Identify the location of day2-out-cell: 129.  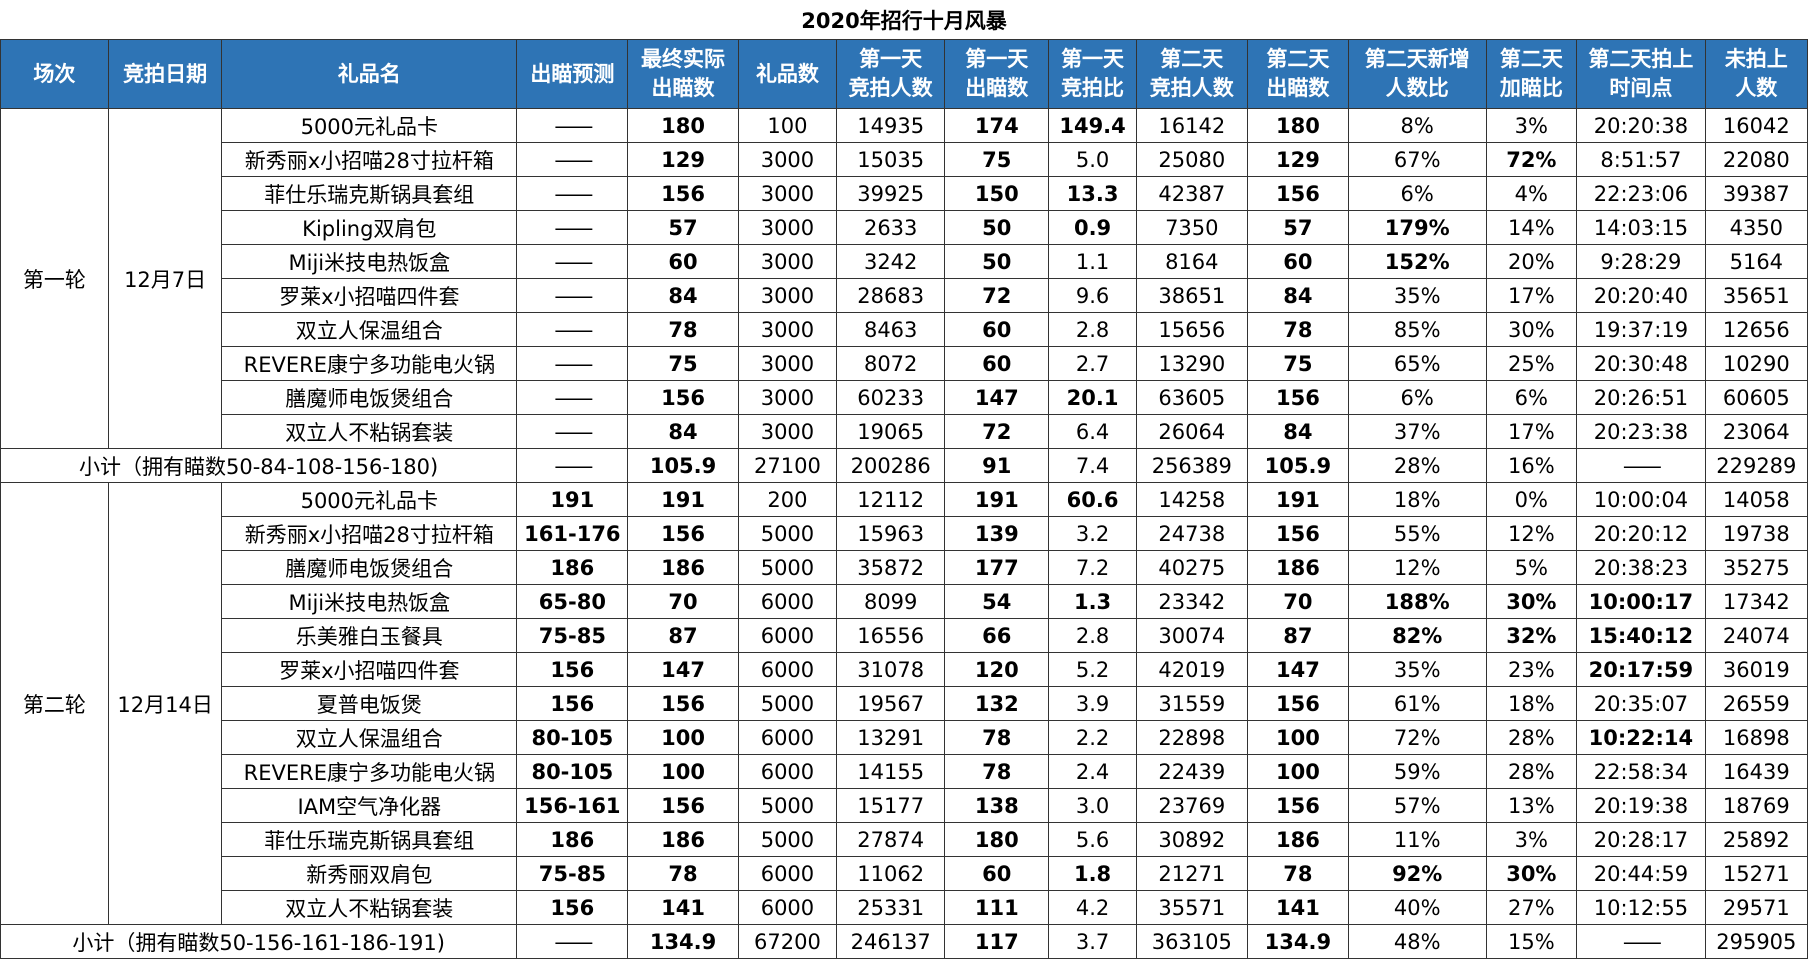
(1297, 159).